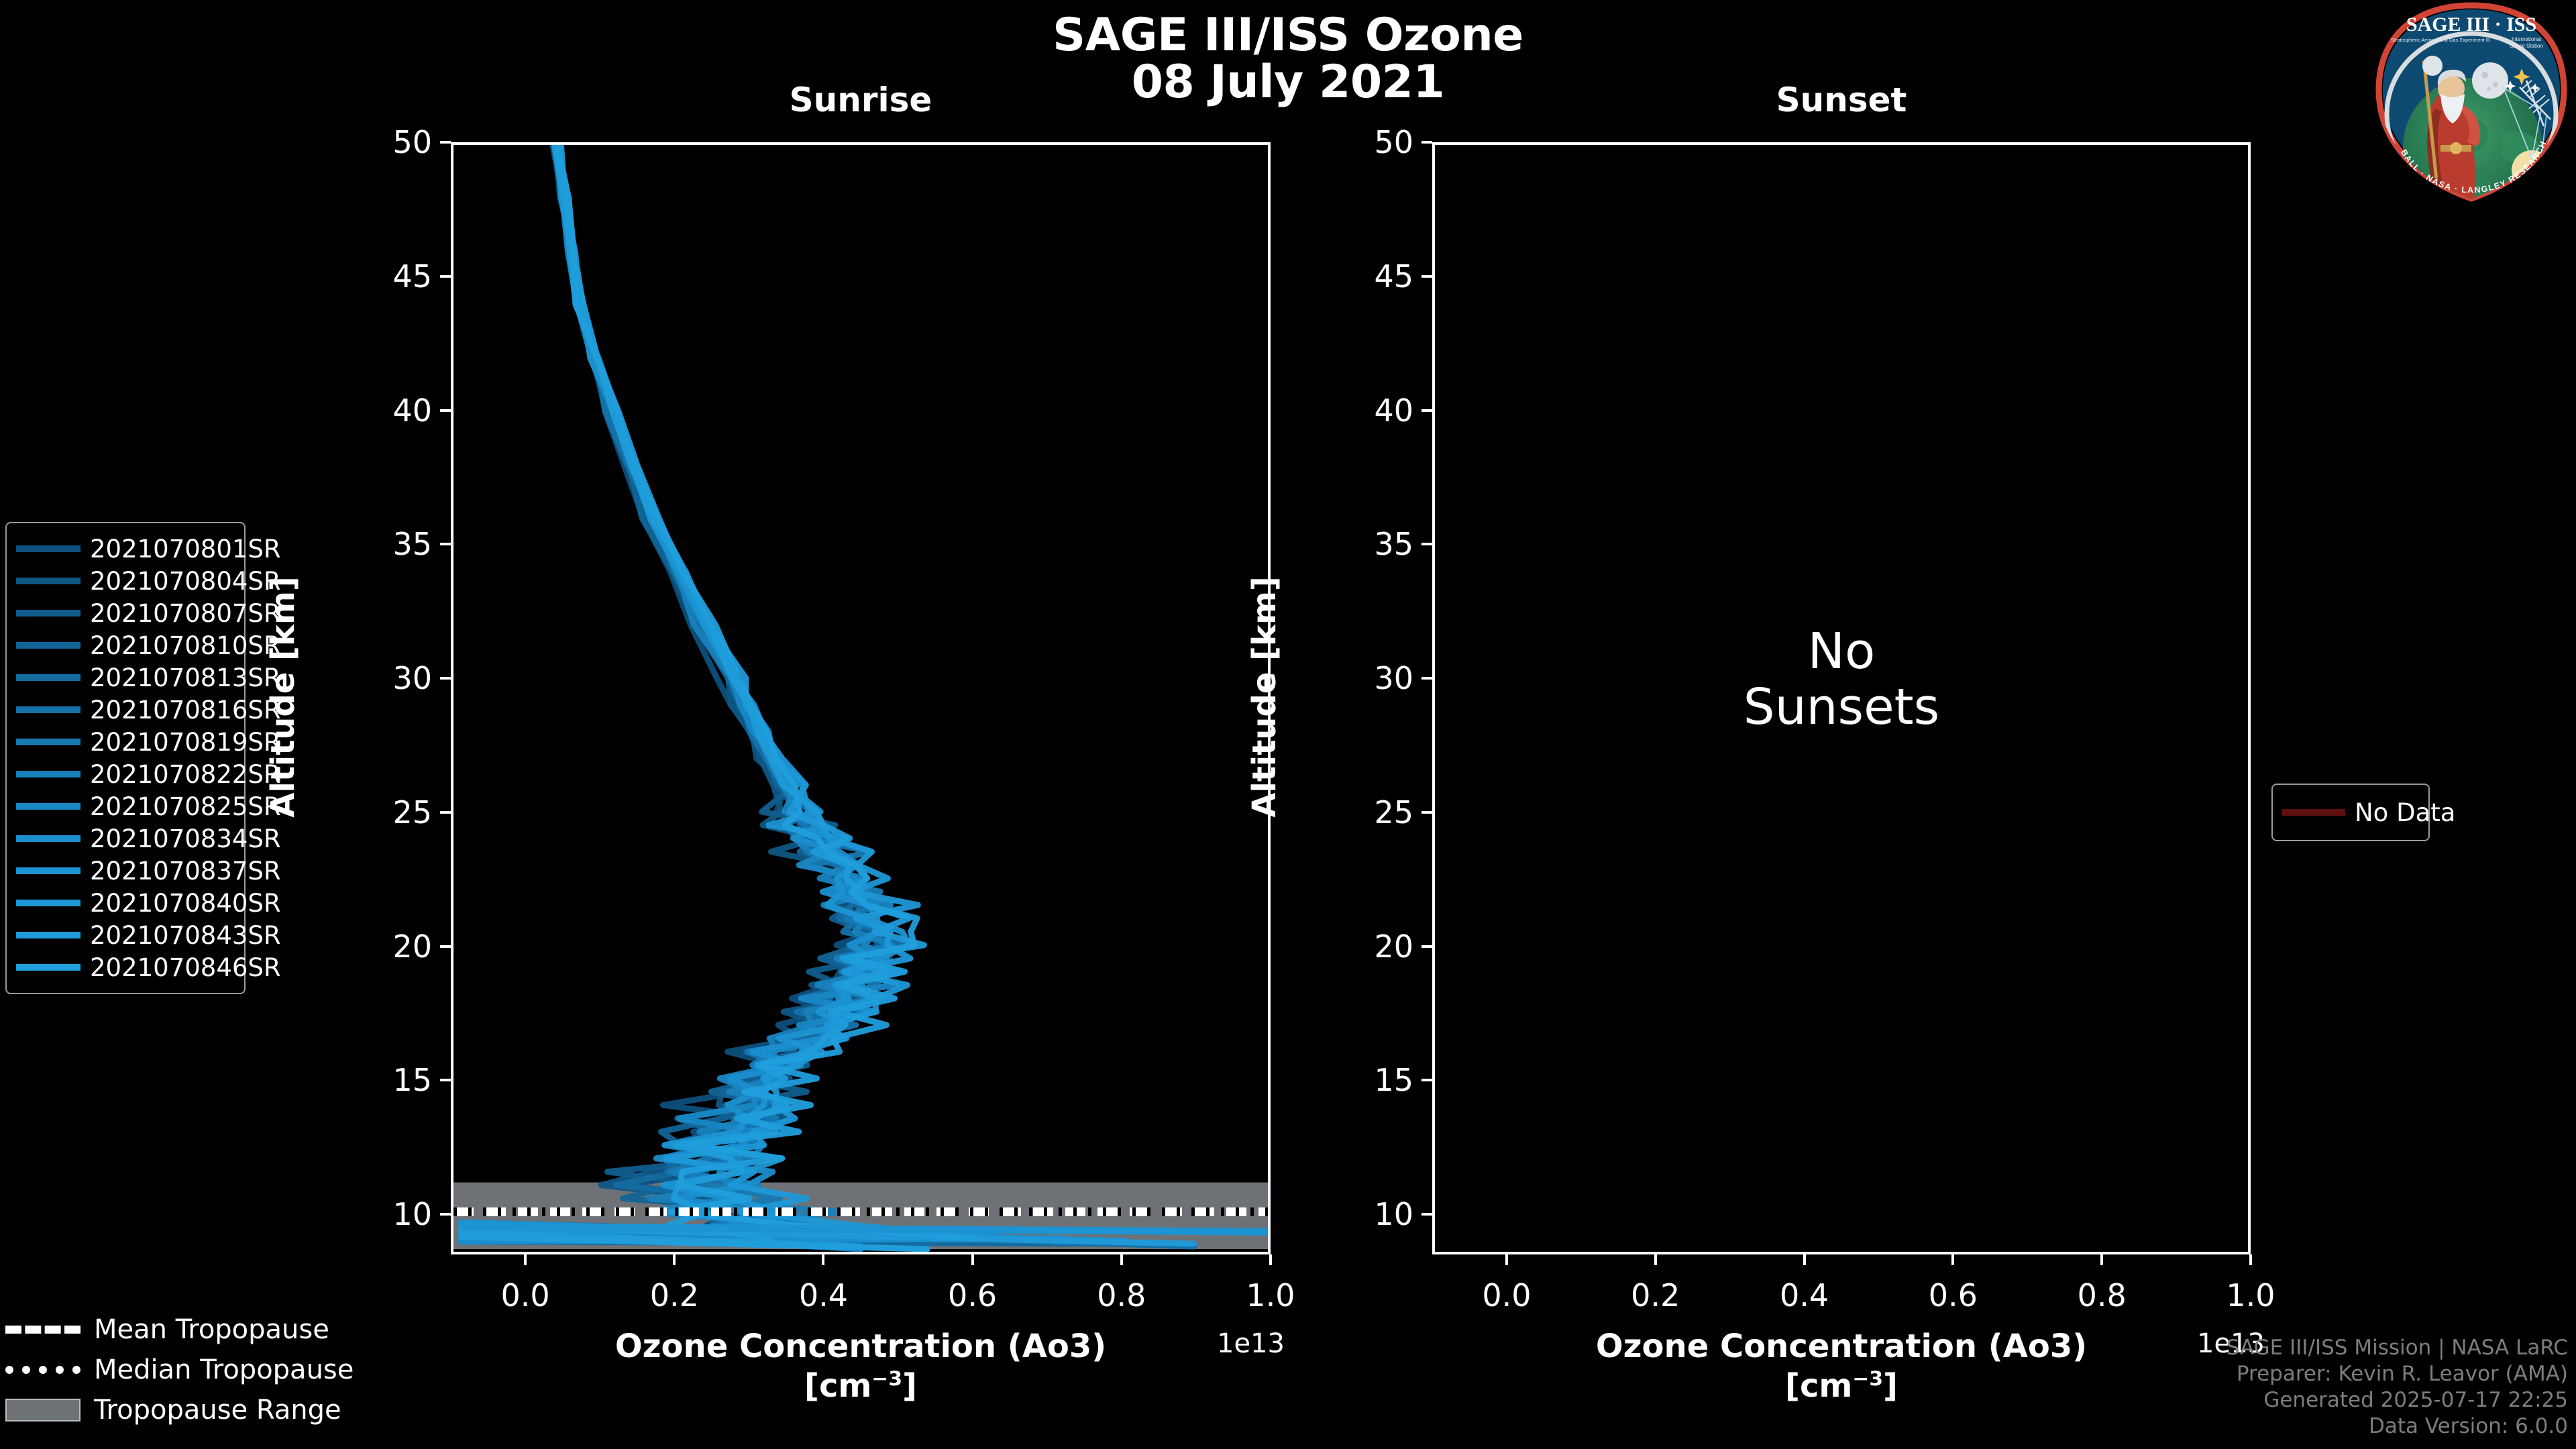 Image resolution: width=2576 pixels, height=1449 pixels. Describe the element at coordinates (2250, 1295) in the screenshot. I see `sunset-x-tick-label: 1.0` at that location.